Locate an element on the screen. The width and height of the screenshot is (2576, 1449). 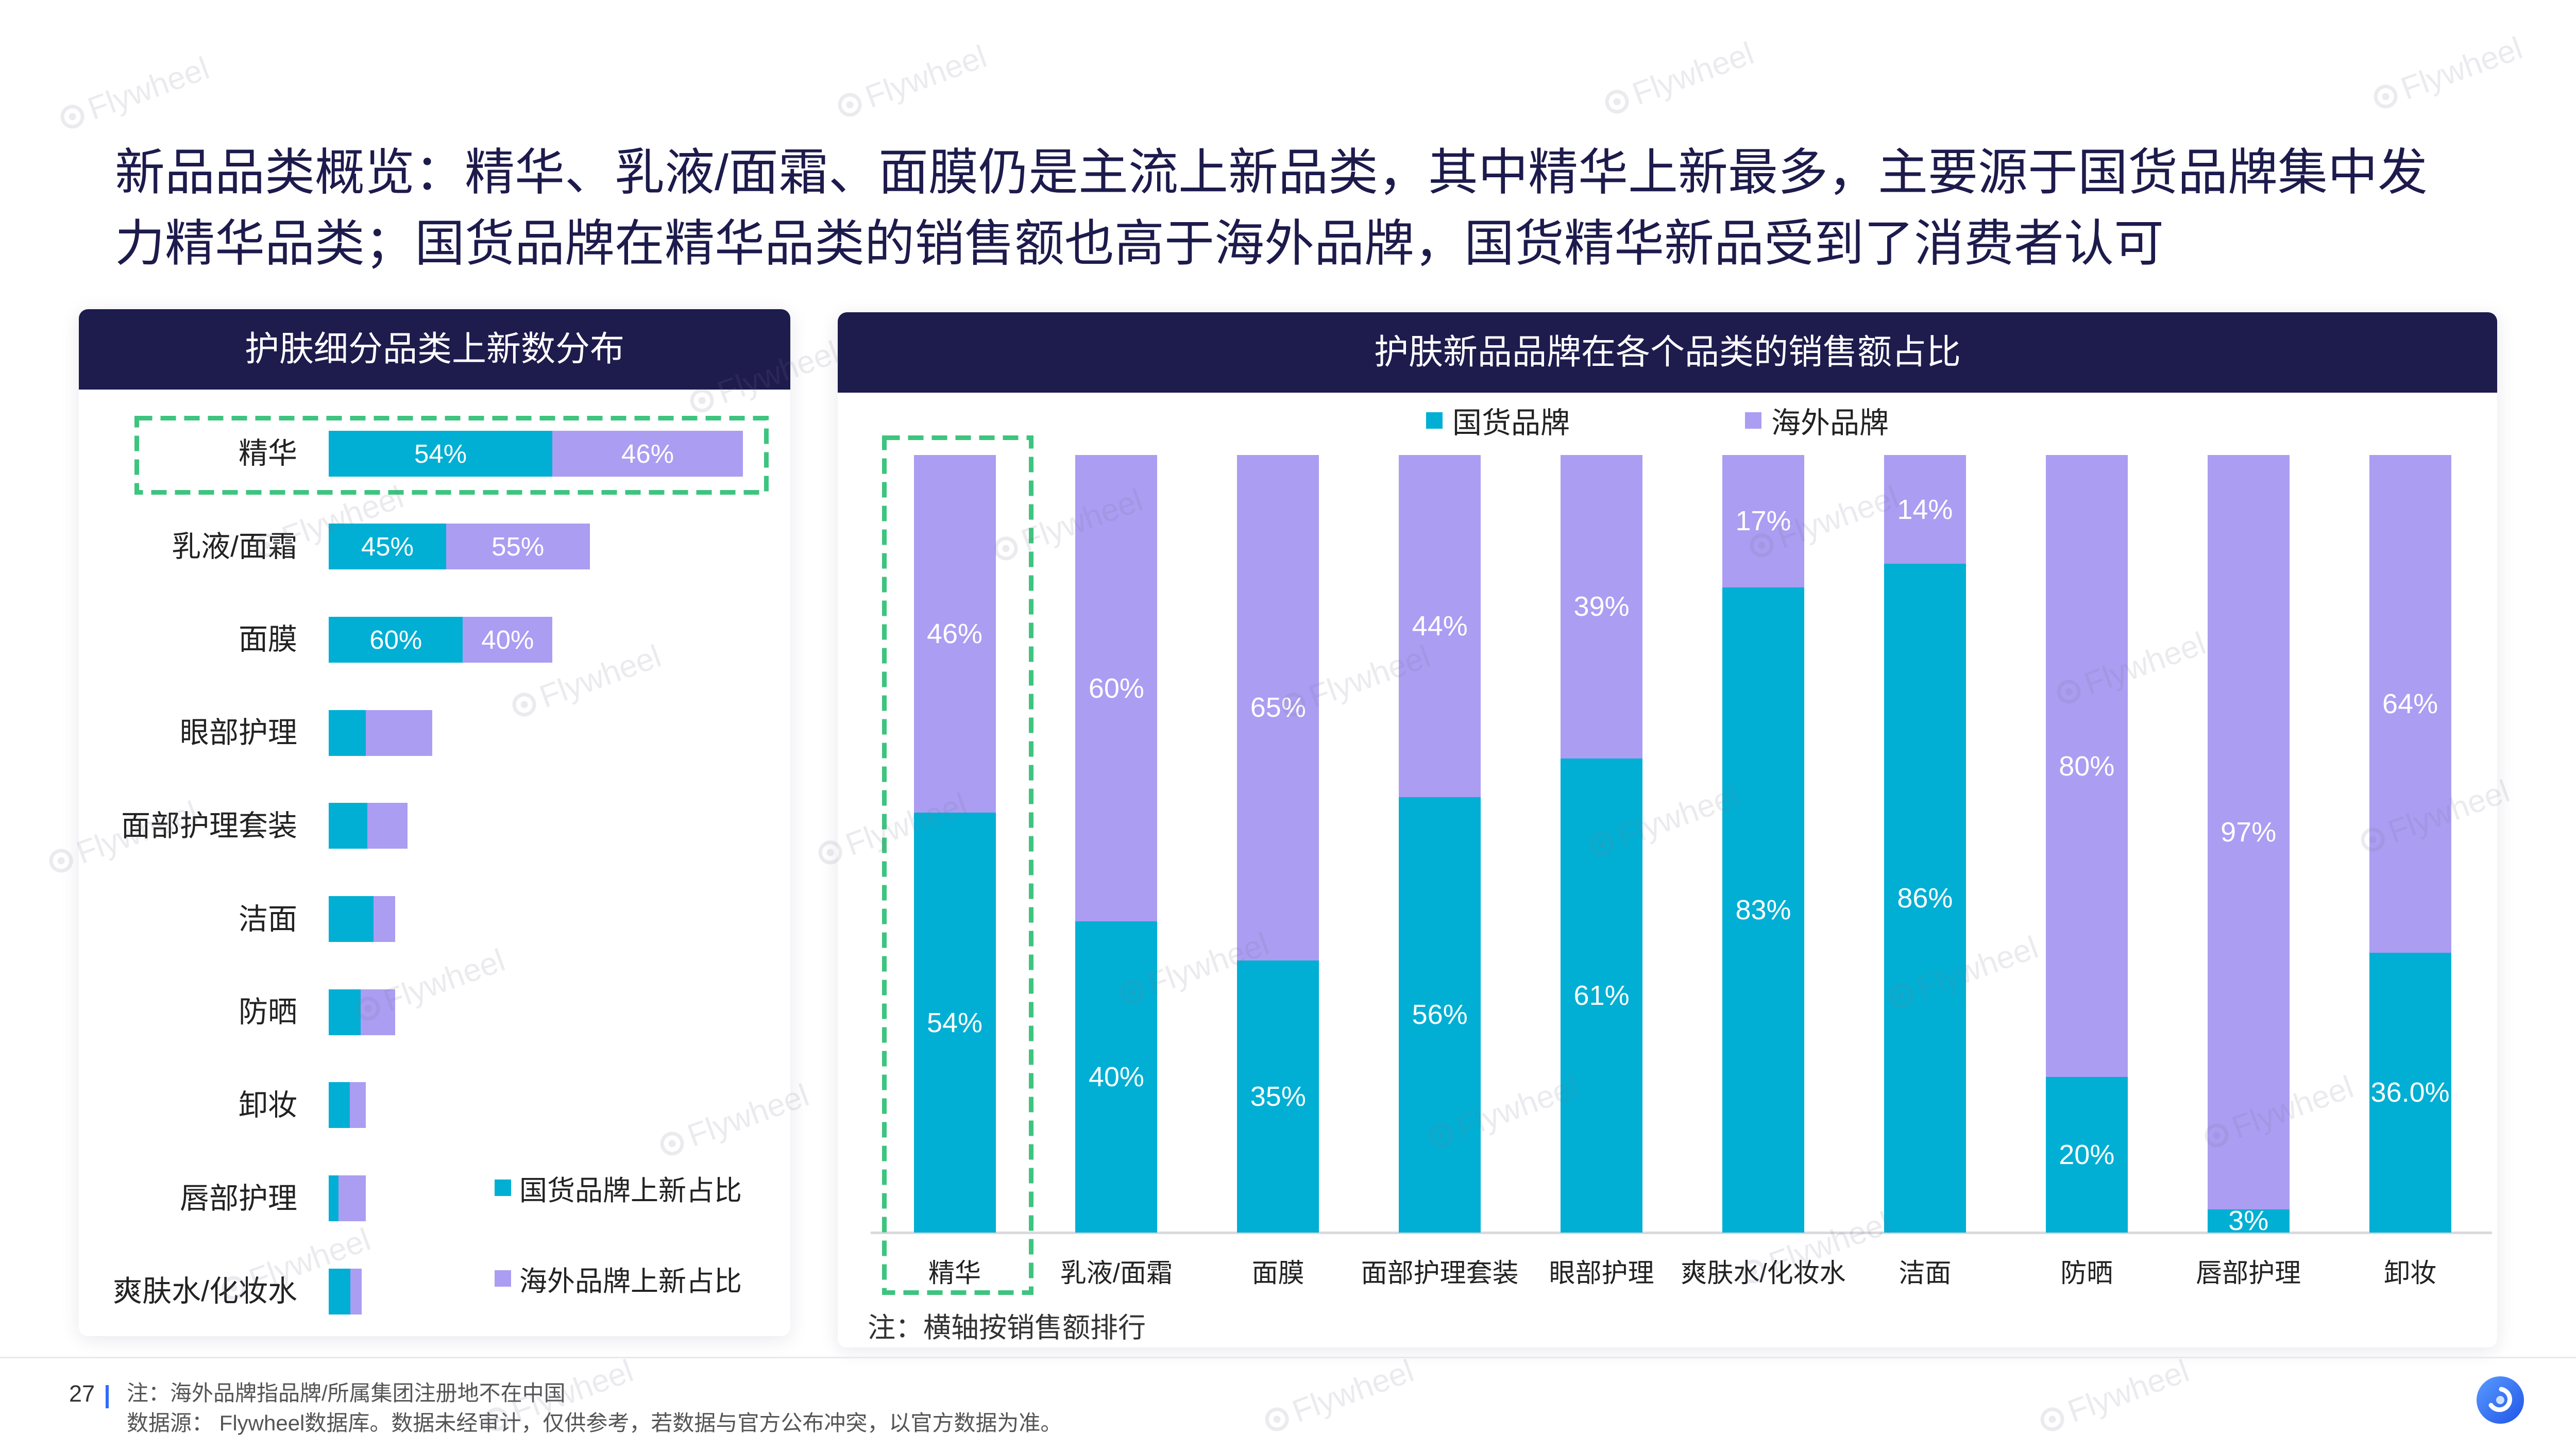
column-value-label: 40% is located at coordinates (1116, 1077).